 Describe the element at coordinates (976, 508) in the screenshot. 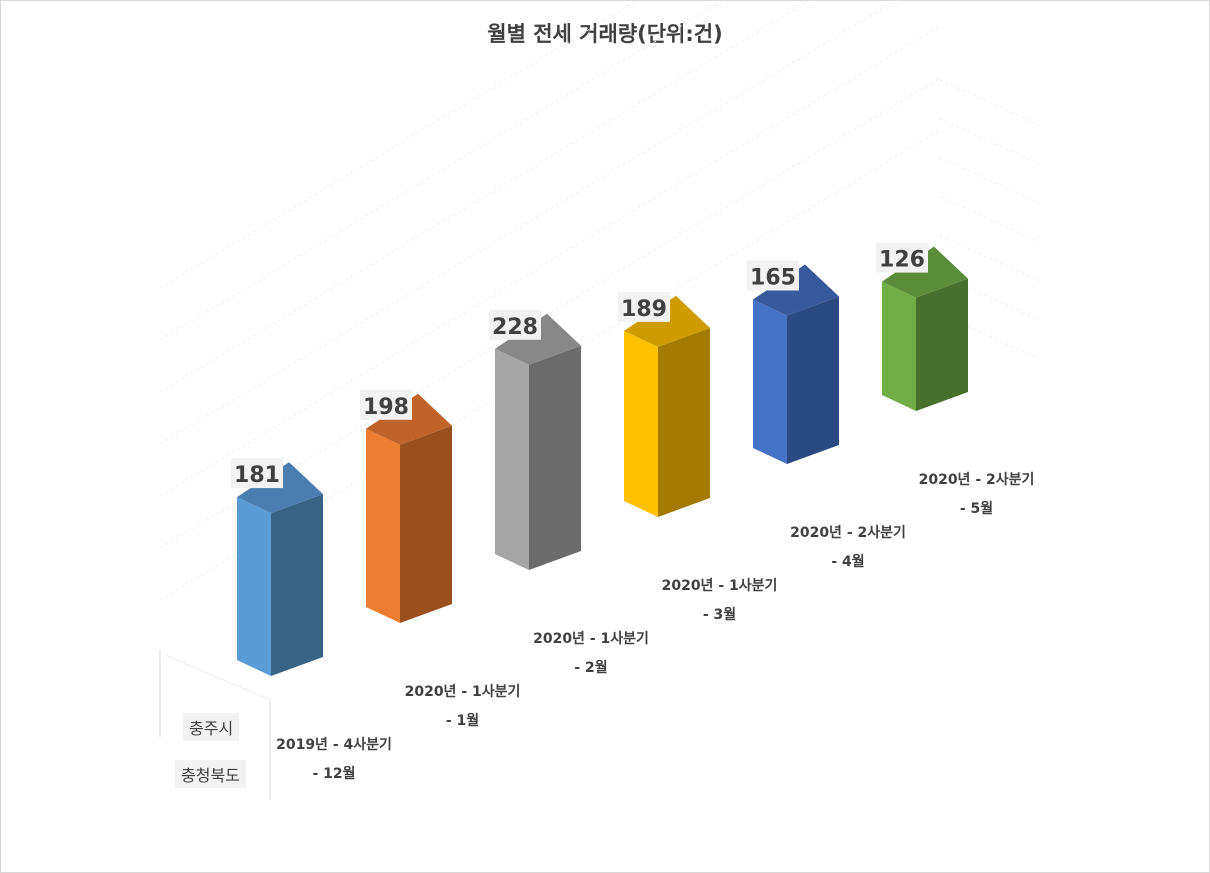

I see `category-sublabel-6: - 5월` at that location.